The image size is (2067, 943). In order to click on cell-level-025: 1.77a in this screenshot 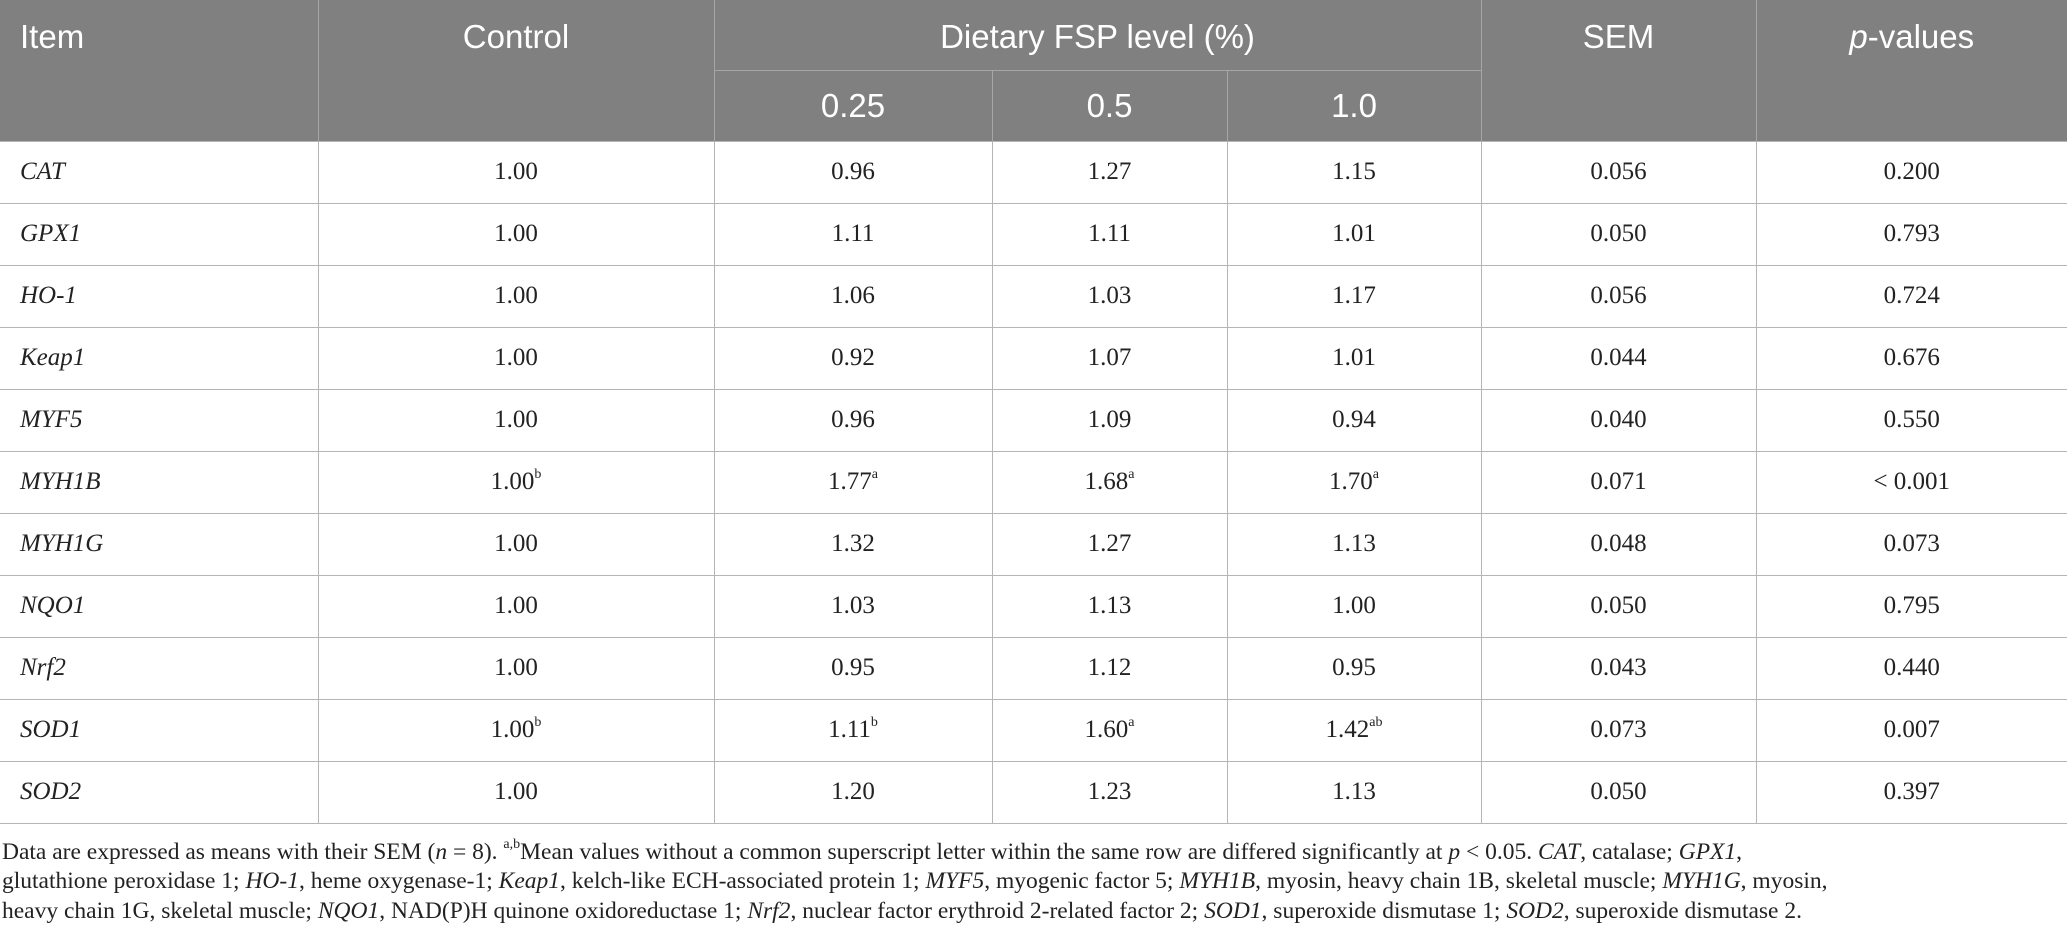, I will do `click(853, 482)`.